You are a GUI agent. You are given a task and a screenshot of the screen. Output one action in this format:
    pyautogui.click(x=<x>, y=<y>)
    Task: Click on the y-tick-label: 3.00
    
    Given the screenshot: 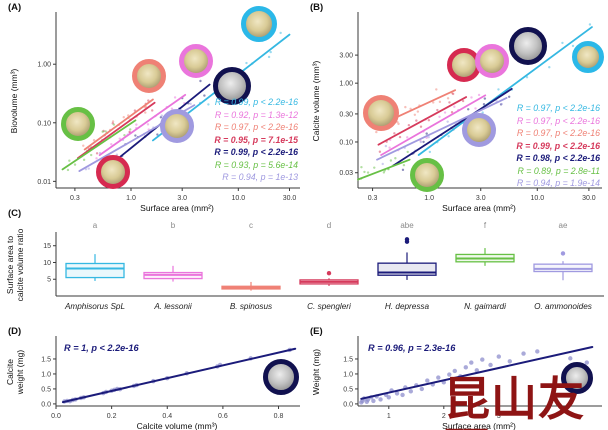 What is the action you would take?
    pyautogui.click(x=346, y=56)
    